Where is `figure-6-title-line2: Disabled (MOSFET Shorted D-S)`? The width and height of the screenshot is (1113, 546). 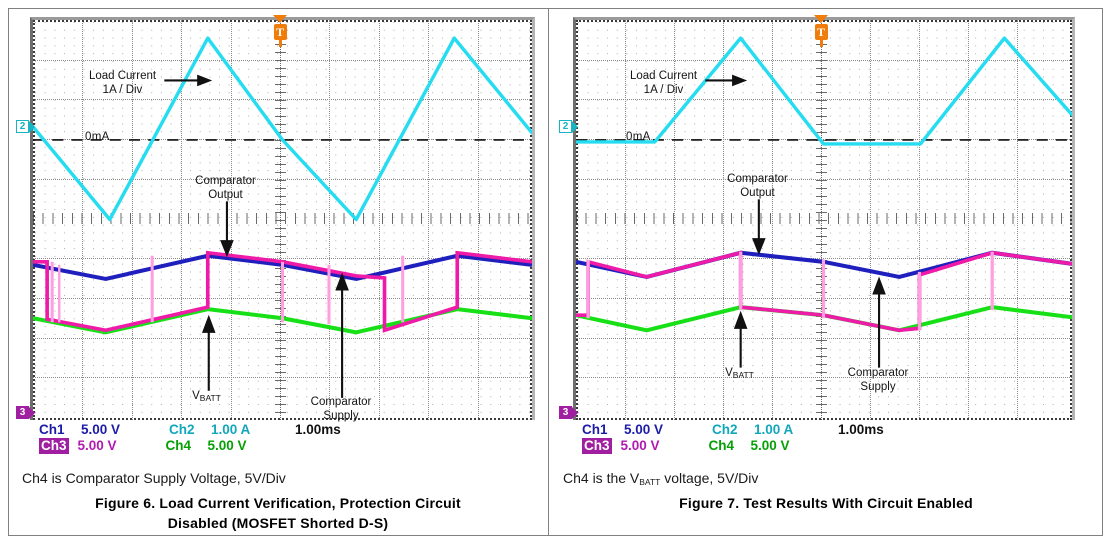 figure-6-title-line2: Disabled (MOSFET Shorted D-S) is located at coordinates (278, 523).